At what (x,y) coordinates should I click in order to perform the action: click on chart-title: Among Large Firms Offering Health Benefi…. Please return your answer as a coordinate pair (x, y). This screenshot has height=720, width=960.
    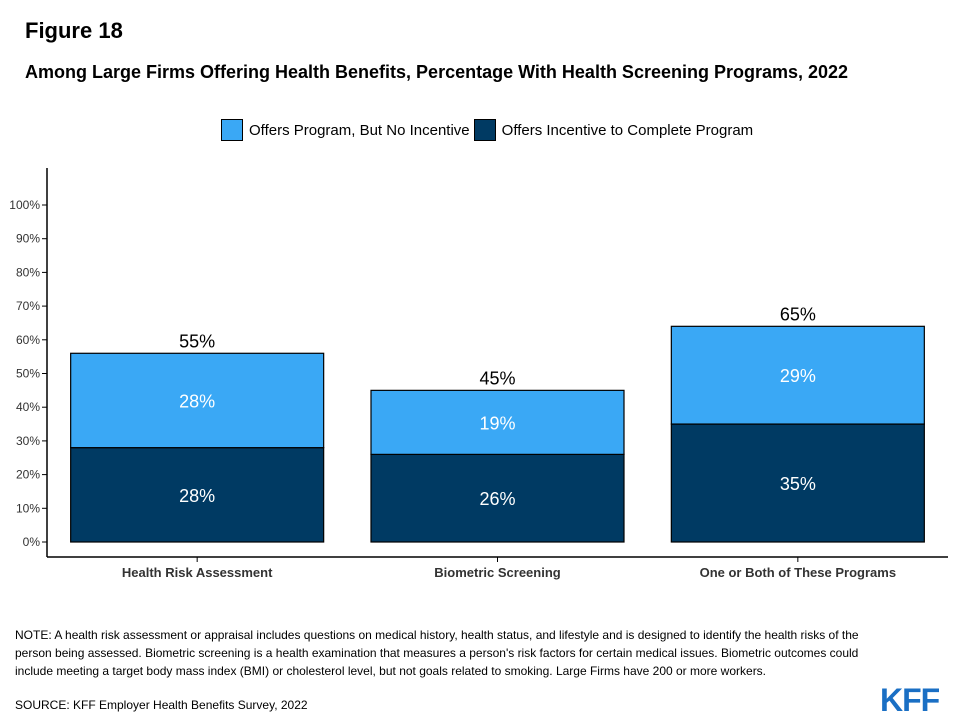
    Looking at the image, I should click on (437, 72).